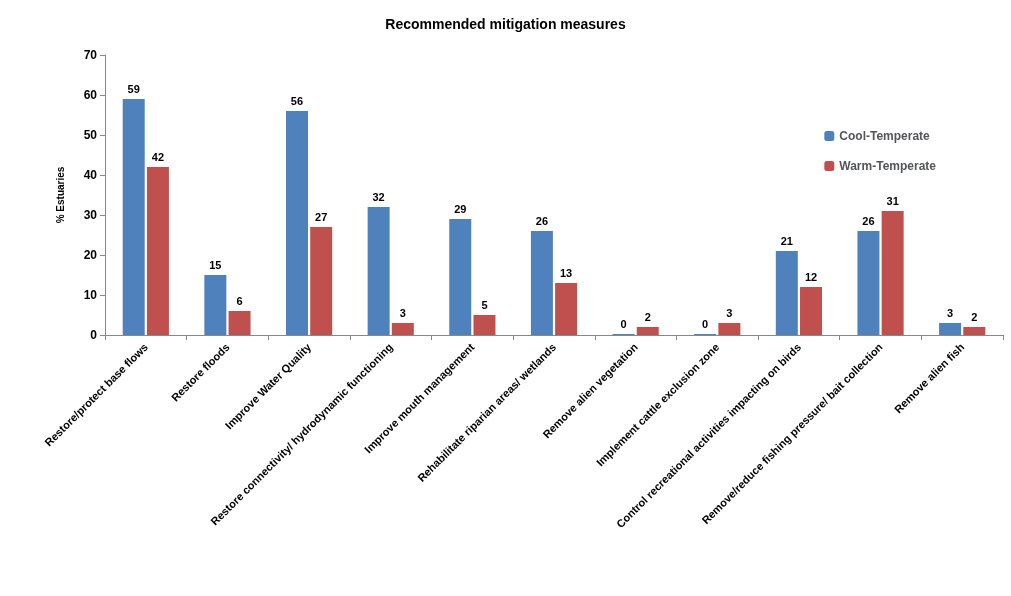 The width and height of the screenshot is (1011, 596). Describe the element at coordinates (811, 276) in the screenshot. I see `data-label: 12` at that location.